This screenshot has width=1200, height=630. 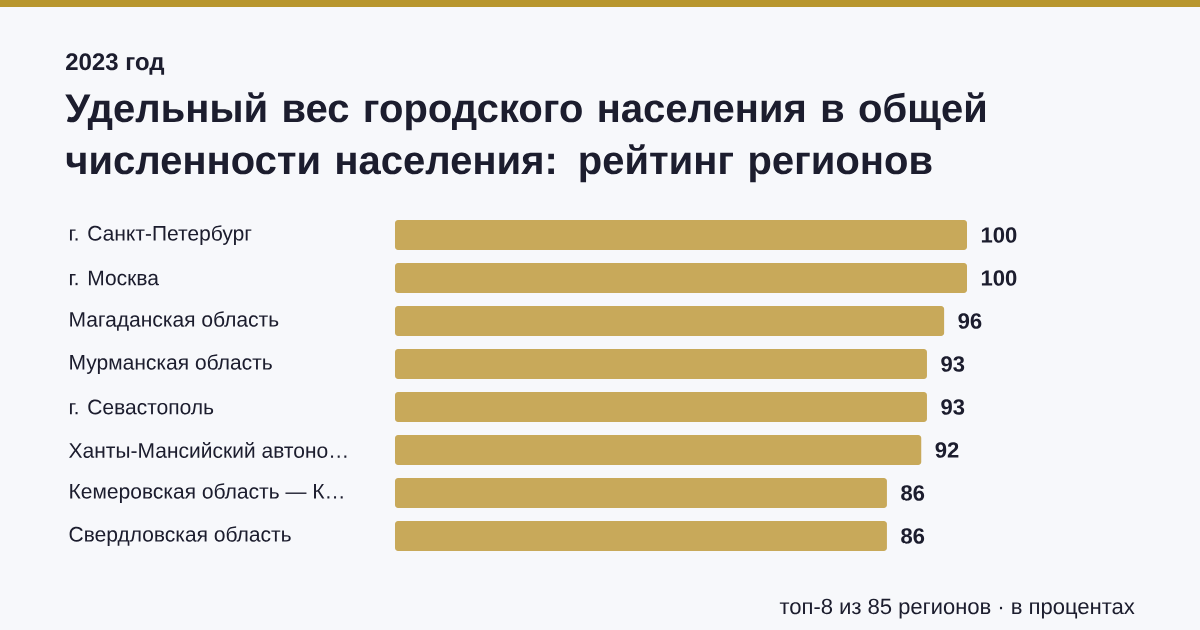 I want to click on text: топ-8 из 85 регионов · в процентах, so click(x=957, y=608).